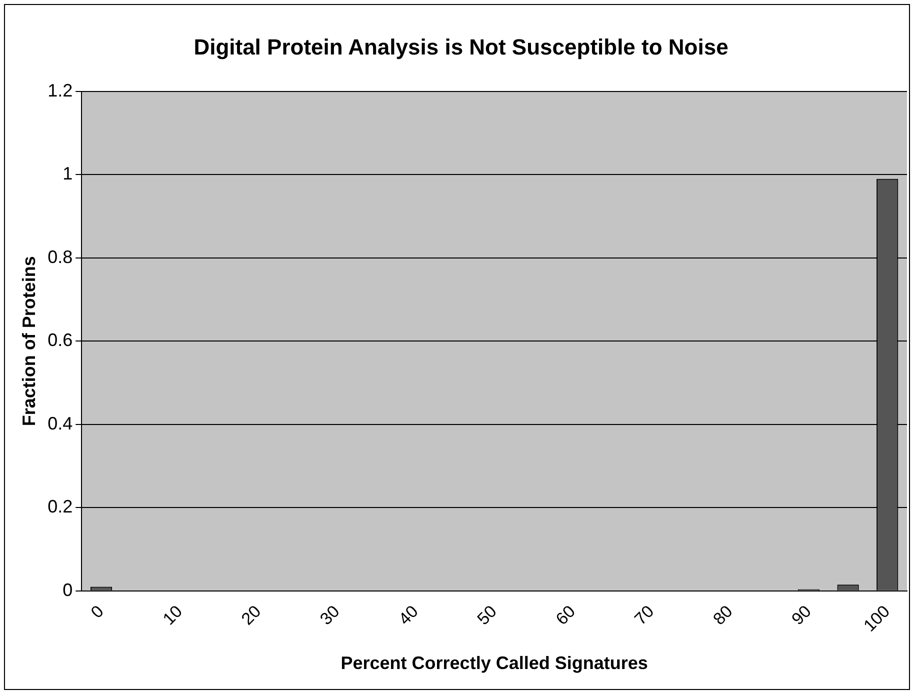  Describe the element at coordinates (494, 663) in the screenshot. I see `x-axis-title: Percent Correctly Called Signatures` at that location.